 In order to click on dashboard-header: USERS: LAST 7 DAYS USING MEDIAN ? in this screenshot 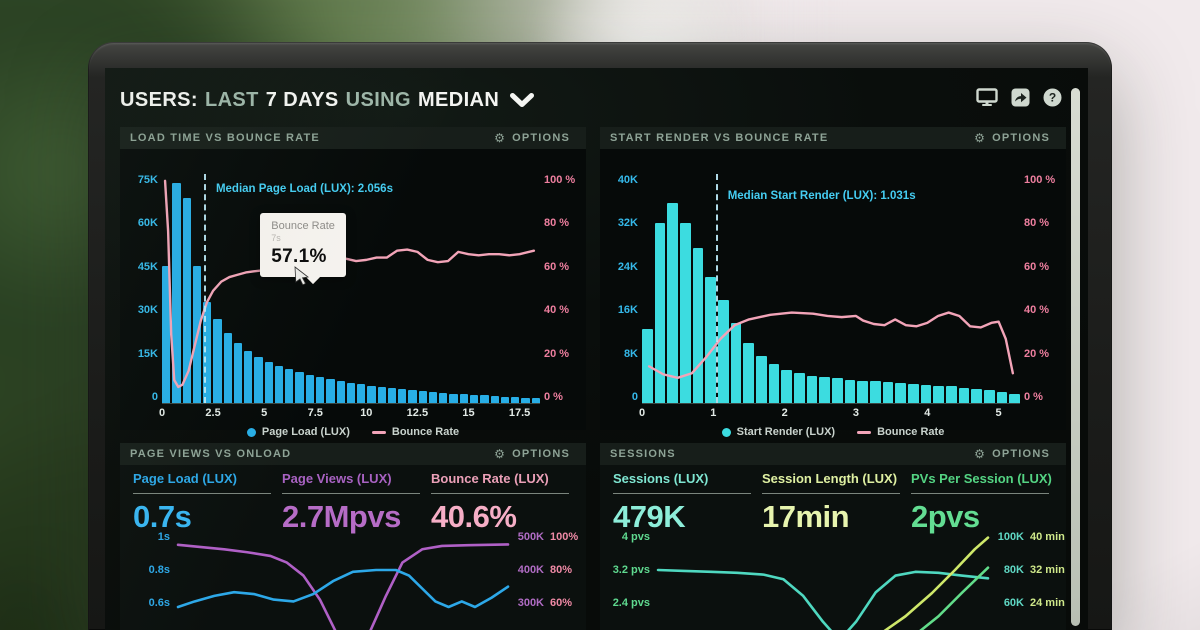, I will do `click(591, 100)`.